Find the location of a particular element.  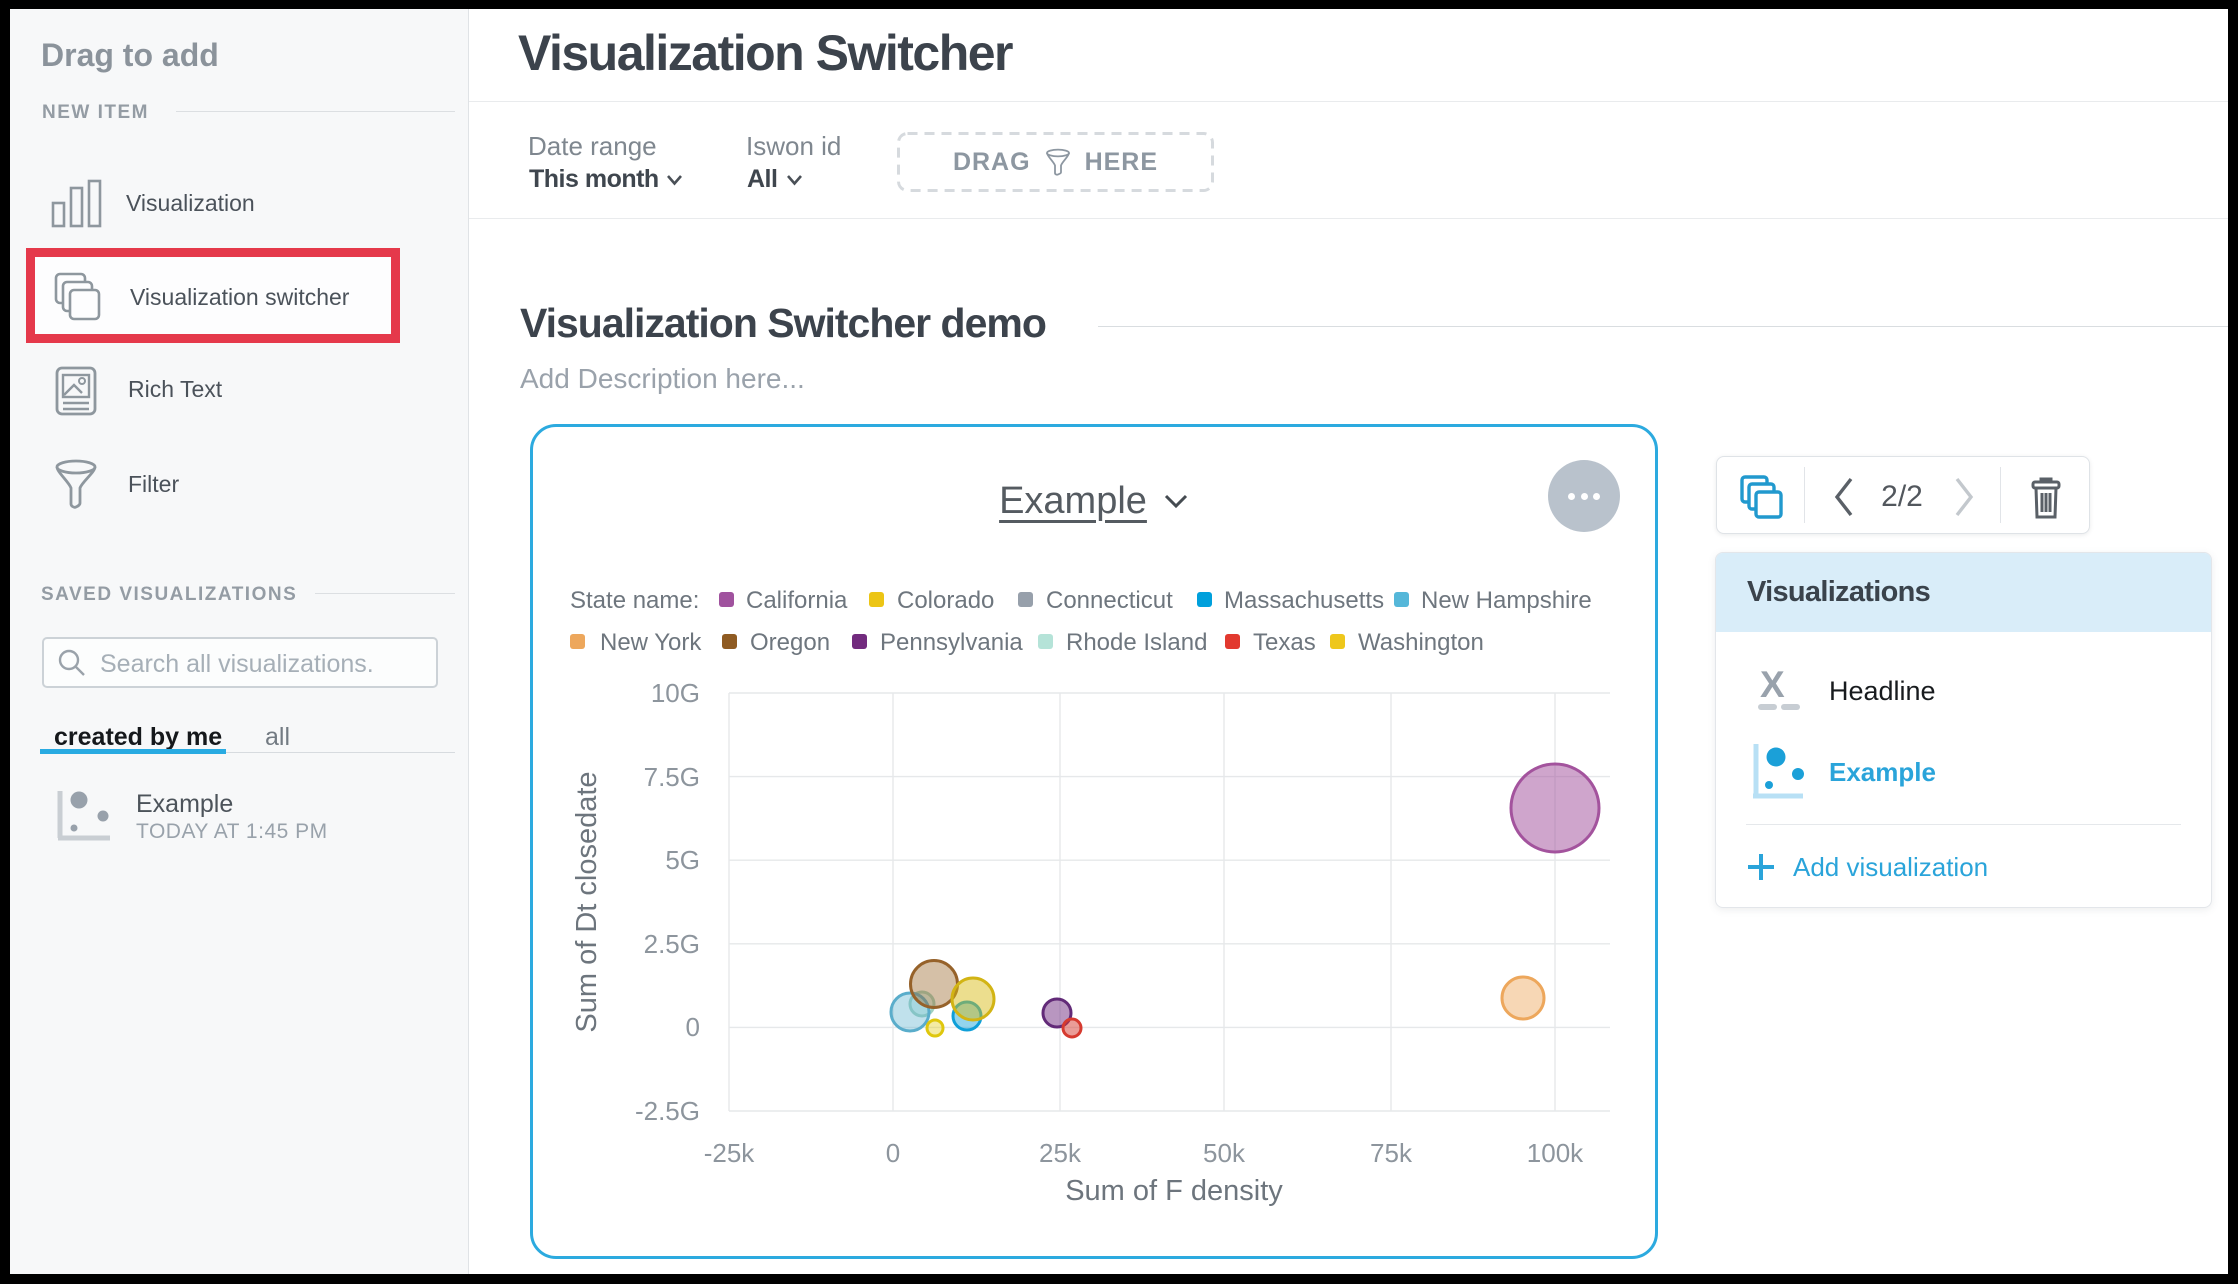

svg-text: 50k is located at coordinates (1224, 1153).